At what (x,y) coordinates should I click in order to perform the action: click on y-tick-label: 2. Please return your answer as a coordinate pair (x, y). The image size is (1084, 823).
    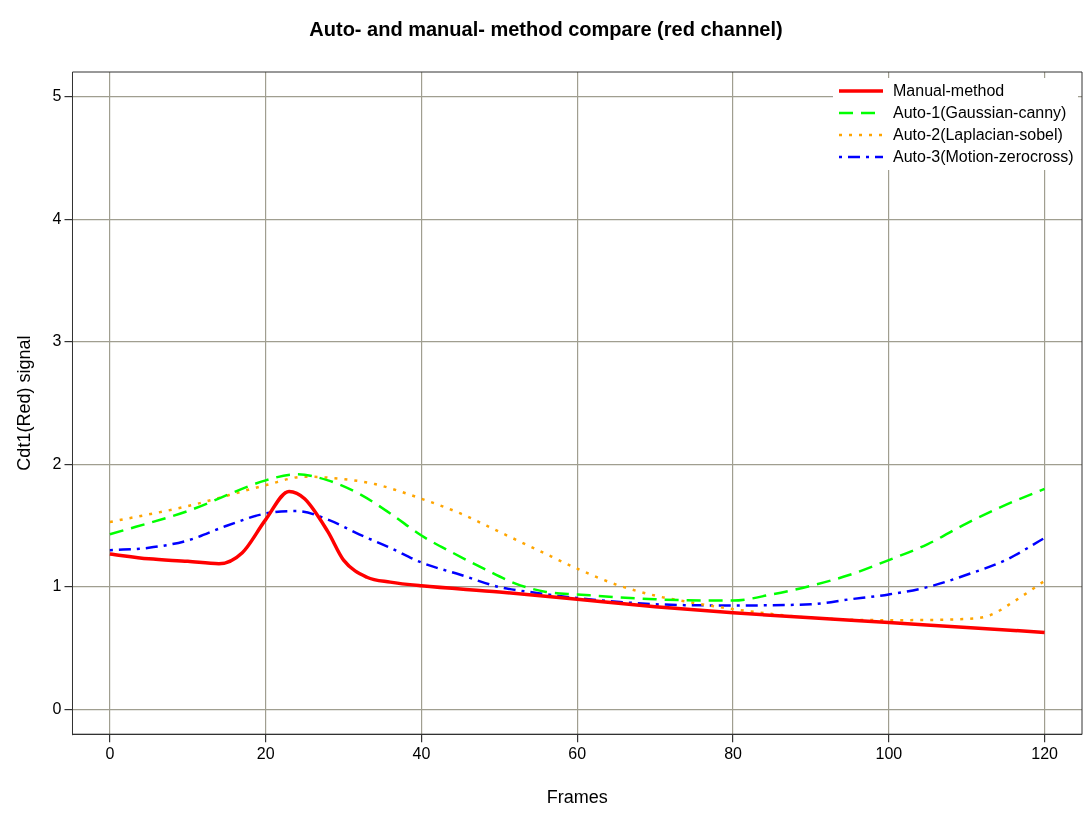
    Looking at the image, I should click on (57, 463).